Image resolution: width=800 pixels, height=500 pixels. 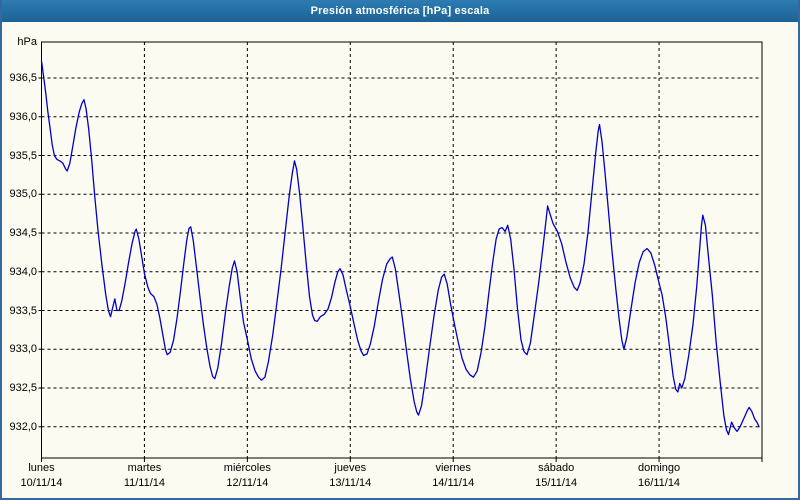 What do you see at coordinates (556, 483) in the screenshot?
I see `x-tick-date: 15/11/14` at bounding box center [556, 483].